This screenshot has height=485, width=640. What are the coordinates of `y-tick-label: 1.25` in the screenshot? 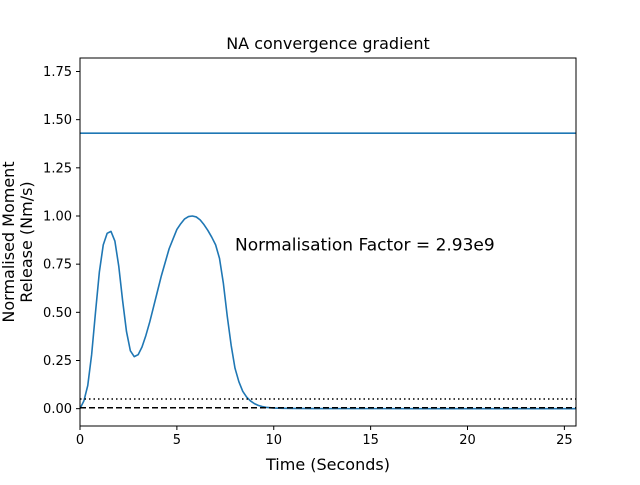 It's located at (57, 168).